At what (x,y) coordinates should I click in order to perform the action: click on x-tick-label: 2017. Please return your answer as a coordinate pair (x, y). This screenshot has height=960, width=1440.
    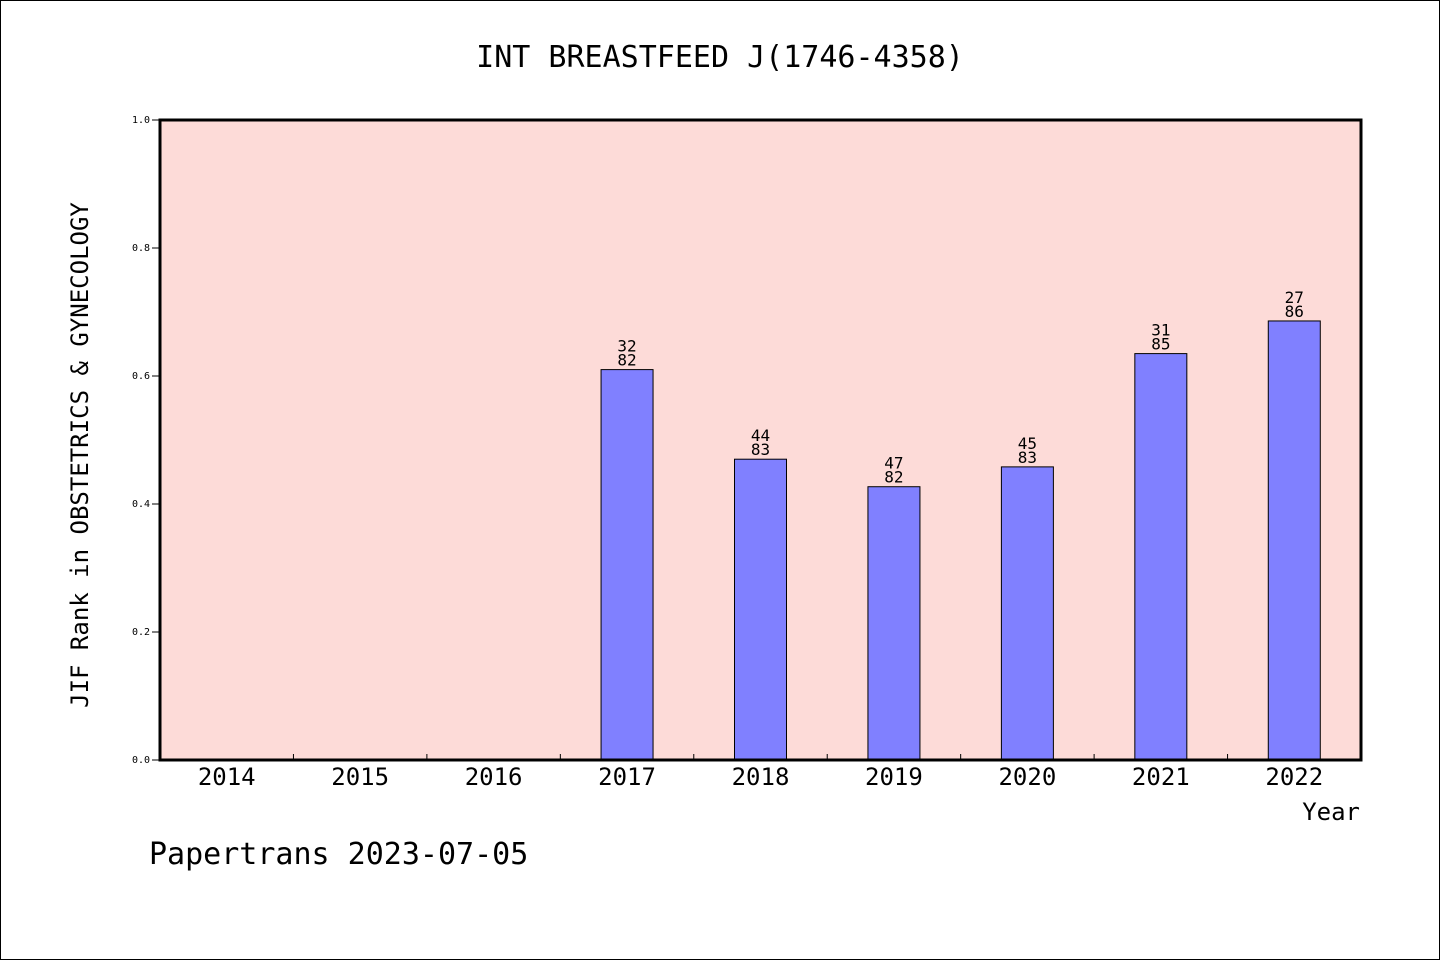
    Looking at the image, I should click on (627, 777).